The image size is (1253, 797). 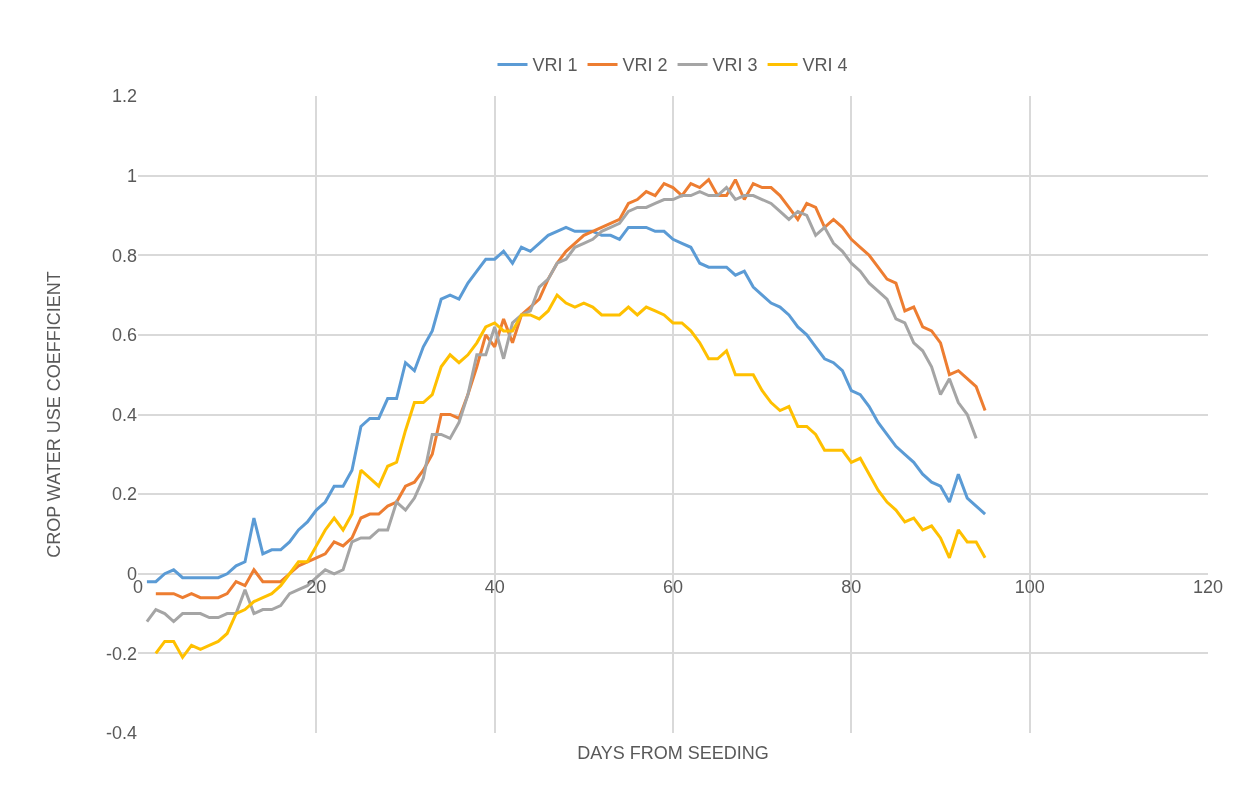 I want to click on y-tick-label: -0.4, so click(x=121, y=733).